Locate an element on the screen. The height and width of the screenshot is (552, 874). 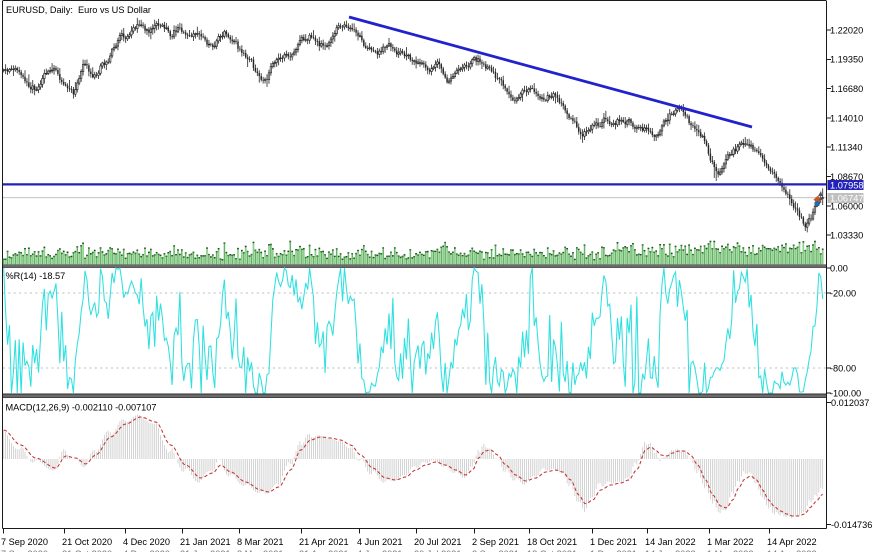
svg-text: -0.014736 is located at coordinates (851, 525).